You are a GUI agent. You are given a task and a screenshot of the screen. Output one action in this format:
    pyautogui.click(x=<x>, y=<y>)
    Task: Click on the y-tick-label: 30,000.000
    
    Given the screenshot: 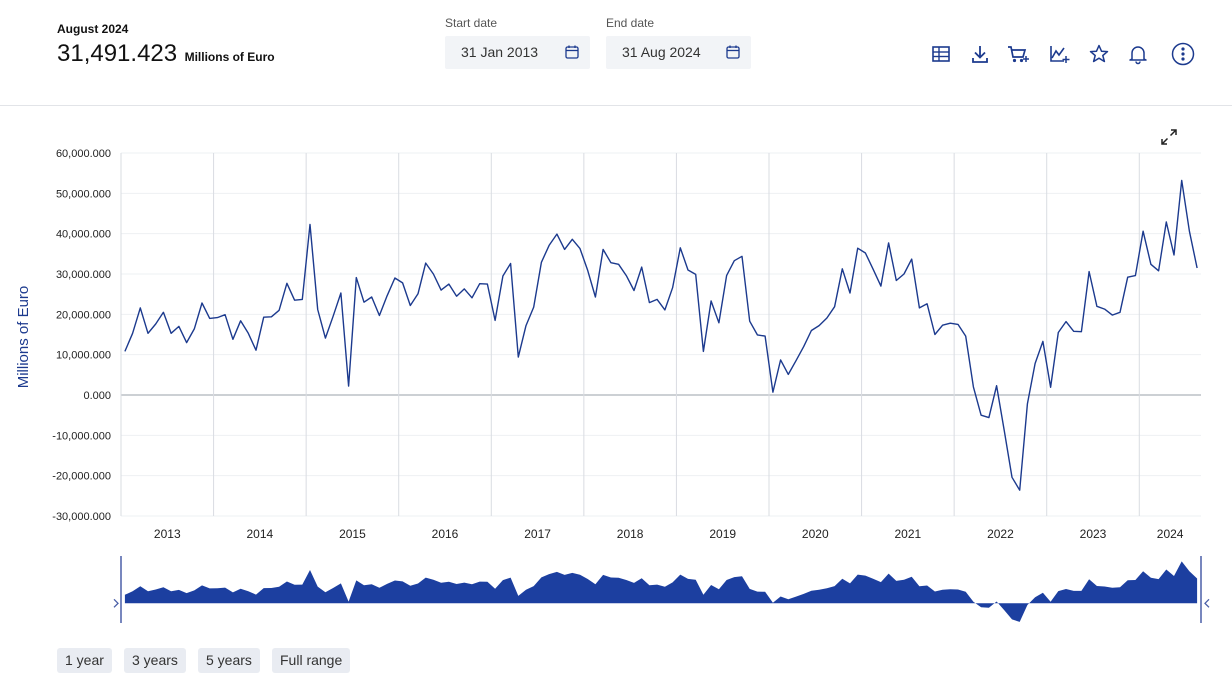 What is the action you would take?
    pyautogui.click(x=83, y=275)
    